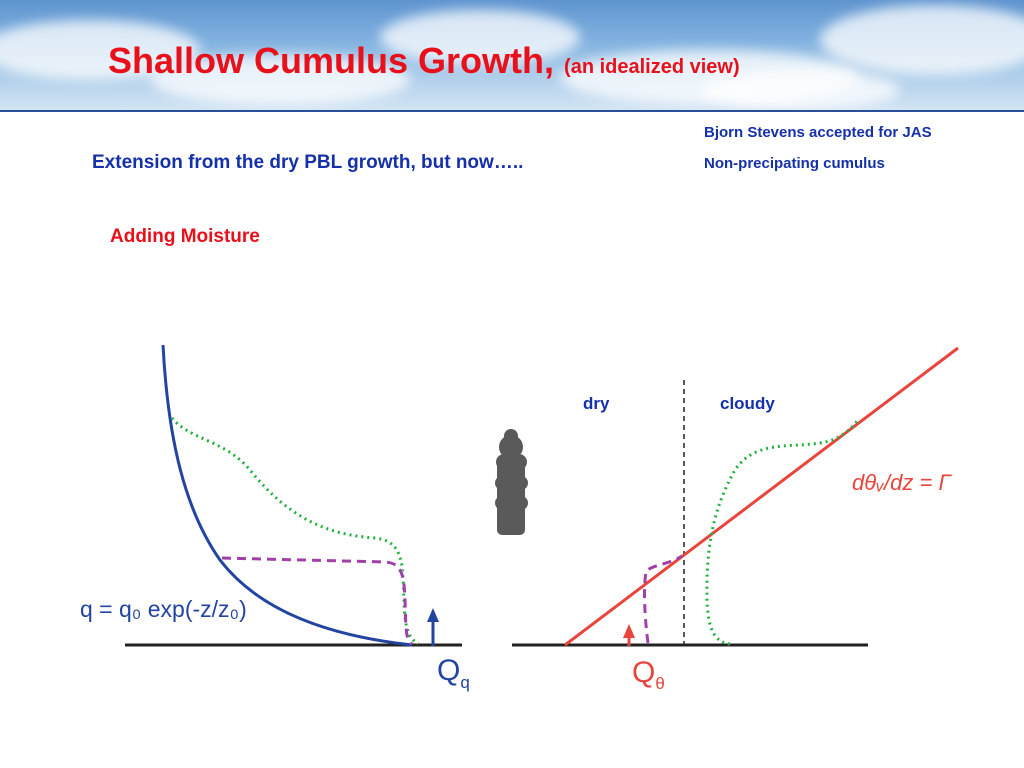 The width and height of the screenshot is (1024, 768). I want to click on slide-title-sub: (an idealized view), so click(652, 67).